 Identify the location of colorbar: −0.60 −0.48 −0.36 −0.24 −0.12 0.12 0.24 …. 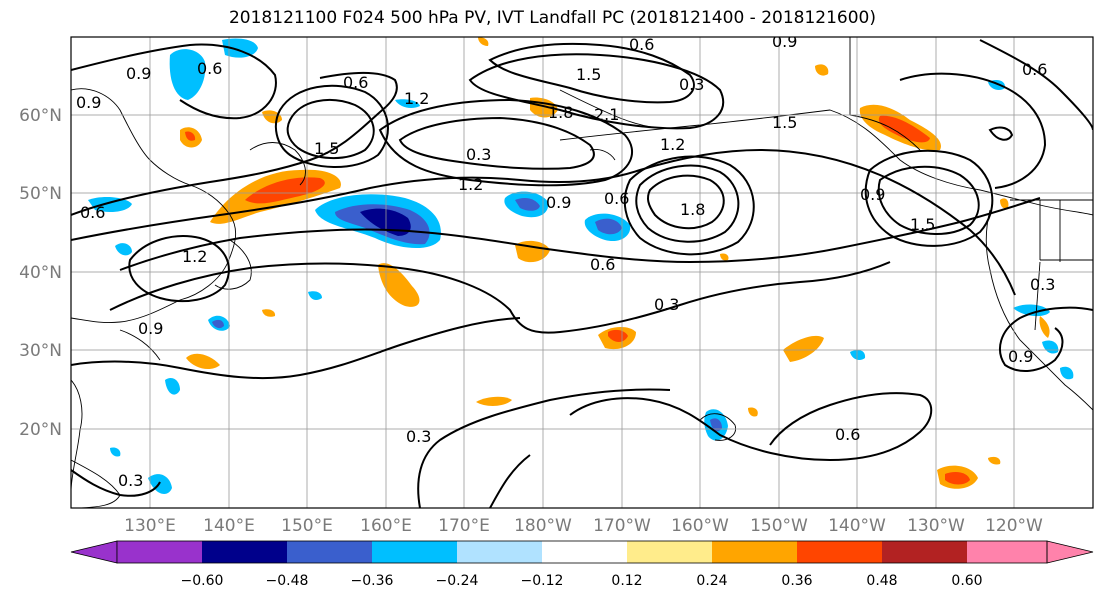
(582, 564).